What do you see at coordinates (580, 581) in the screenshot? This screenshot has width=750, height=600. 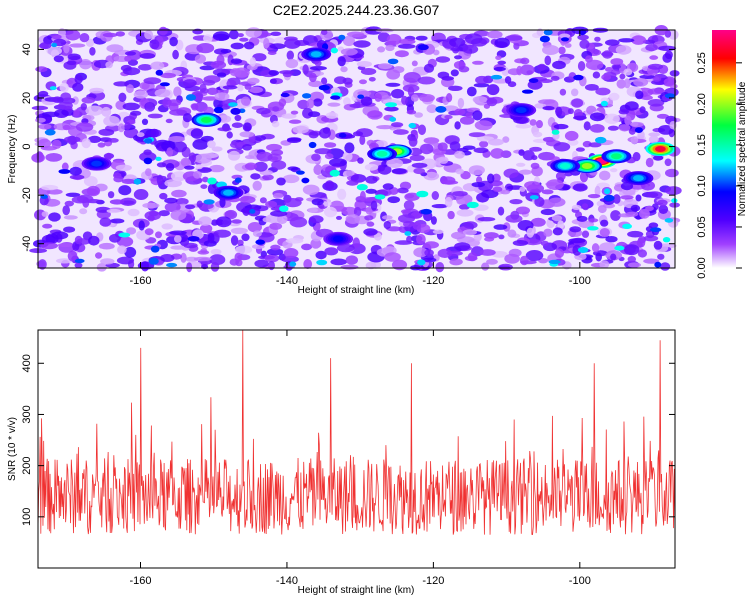 I see `x-tick-label: -100` at bounding box center [580, 581].